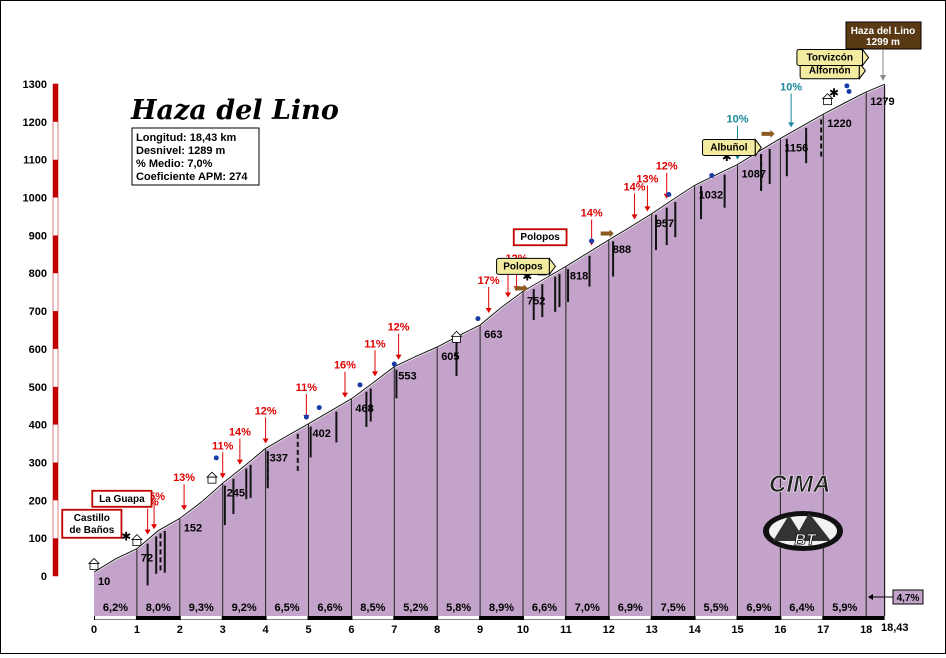  Describe the element at coordinates (609, 630) in the screenshot. I see `x-tick-label: 12` at that location.